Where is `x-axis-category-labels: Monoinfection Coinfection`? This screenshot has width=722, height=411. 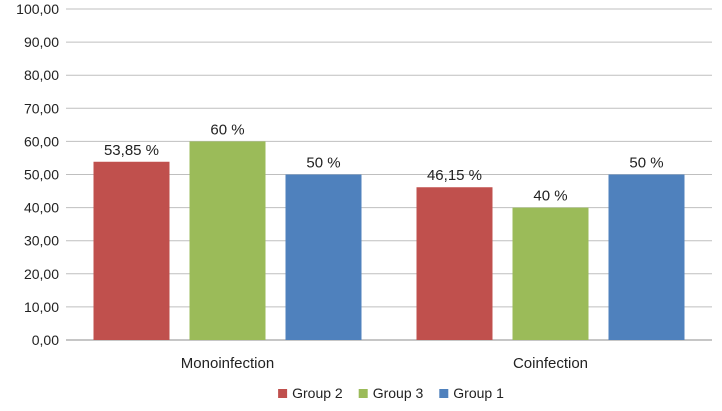
x-axis-category-labels: Monoinfection Coinfection is located at coordinates (384, 363).